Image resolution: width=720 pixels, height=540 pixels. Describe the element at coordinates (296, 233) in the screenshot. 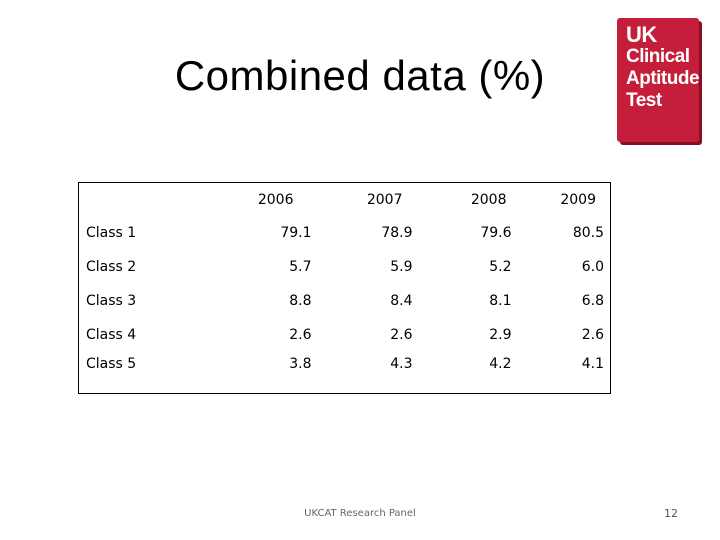

I see `table-cell: 79.1` at that location.